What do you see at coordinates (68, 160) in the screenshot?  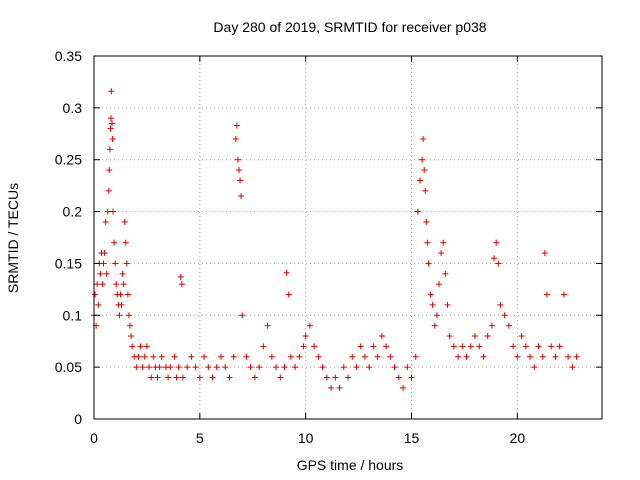 I see `y-tick-label: 0.25` at bounding box center [68, 160].